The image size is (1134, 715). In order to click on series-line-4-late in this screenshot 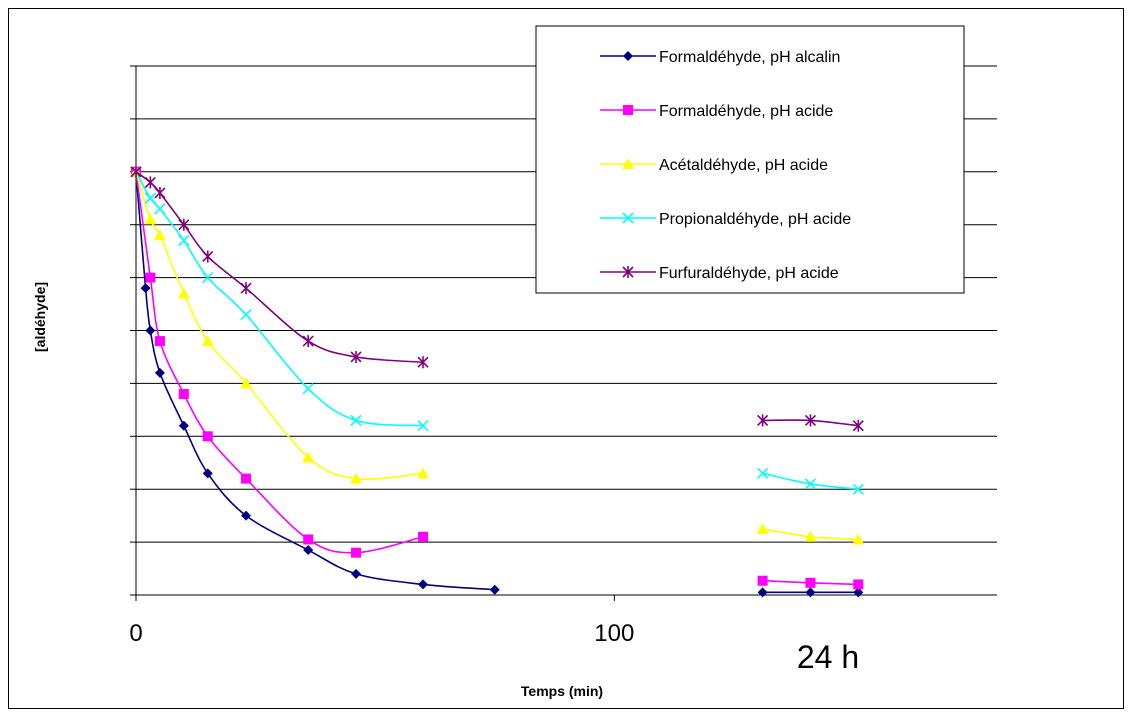, I will do `click(810, 481)`.